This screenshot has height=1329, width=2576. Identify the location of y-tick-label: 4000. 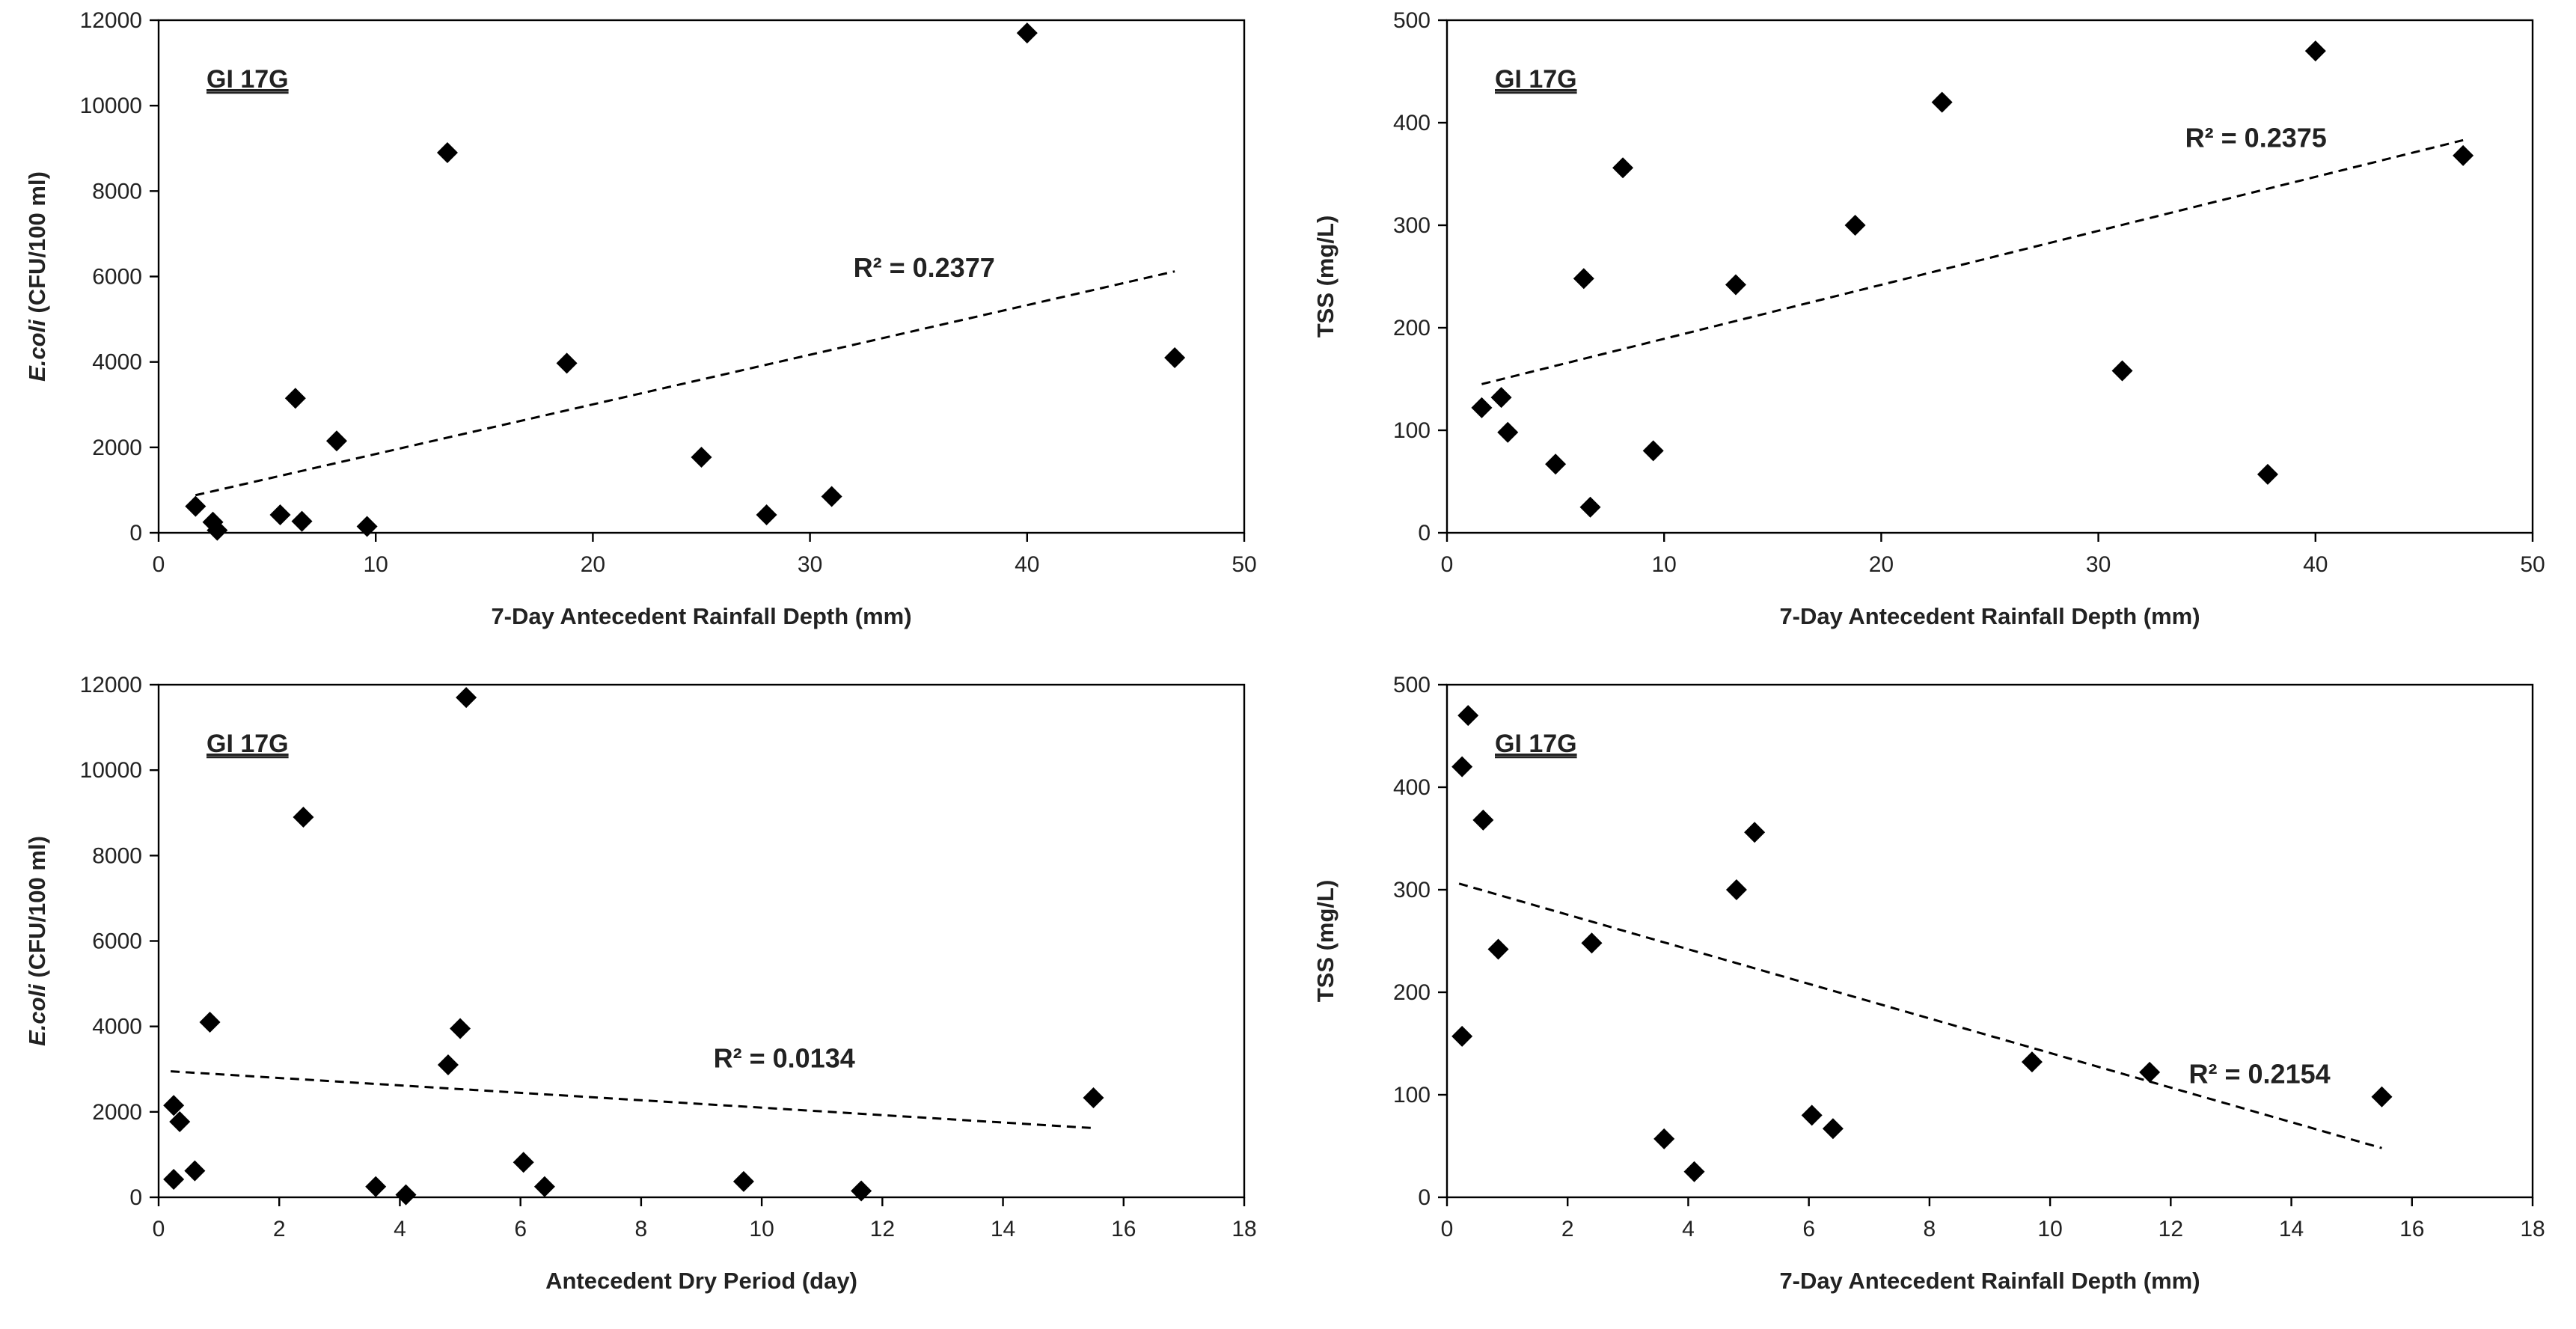
(117, 1027).